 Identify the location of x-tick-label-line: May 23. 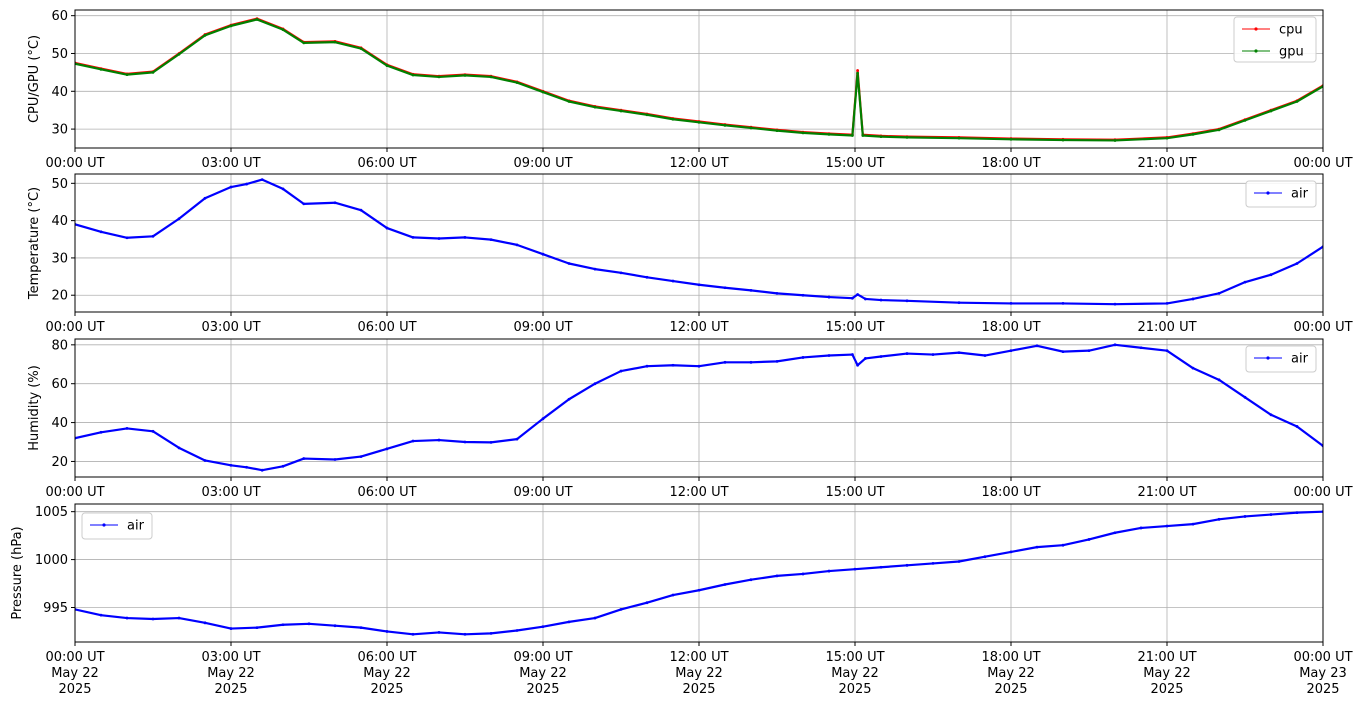
(1323, 673).